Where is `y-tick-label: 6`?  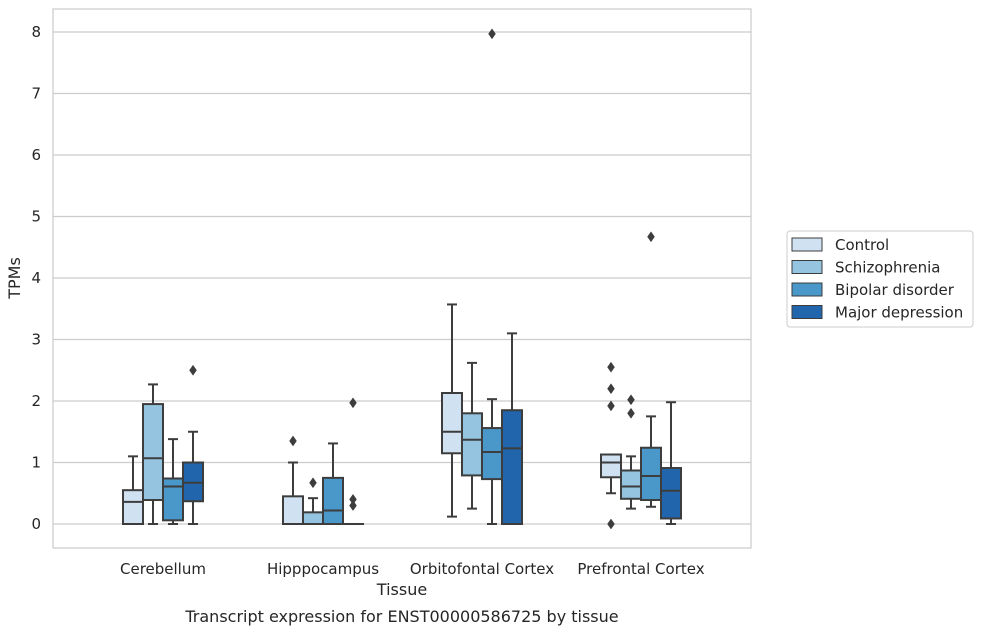 y-tick-label: 6 is located at coordinates (36, 155).